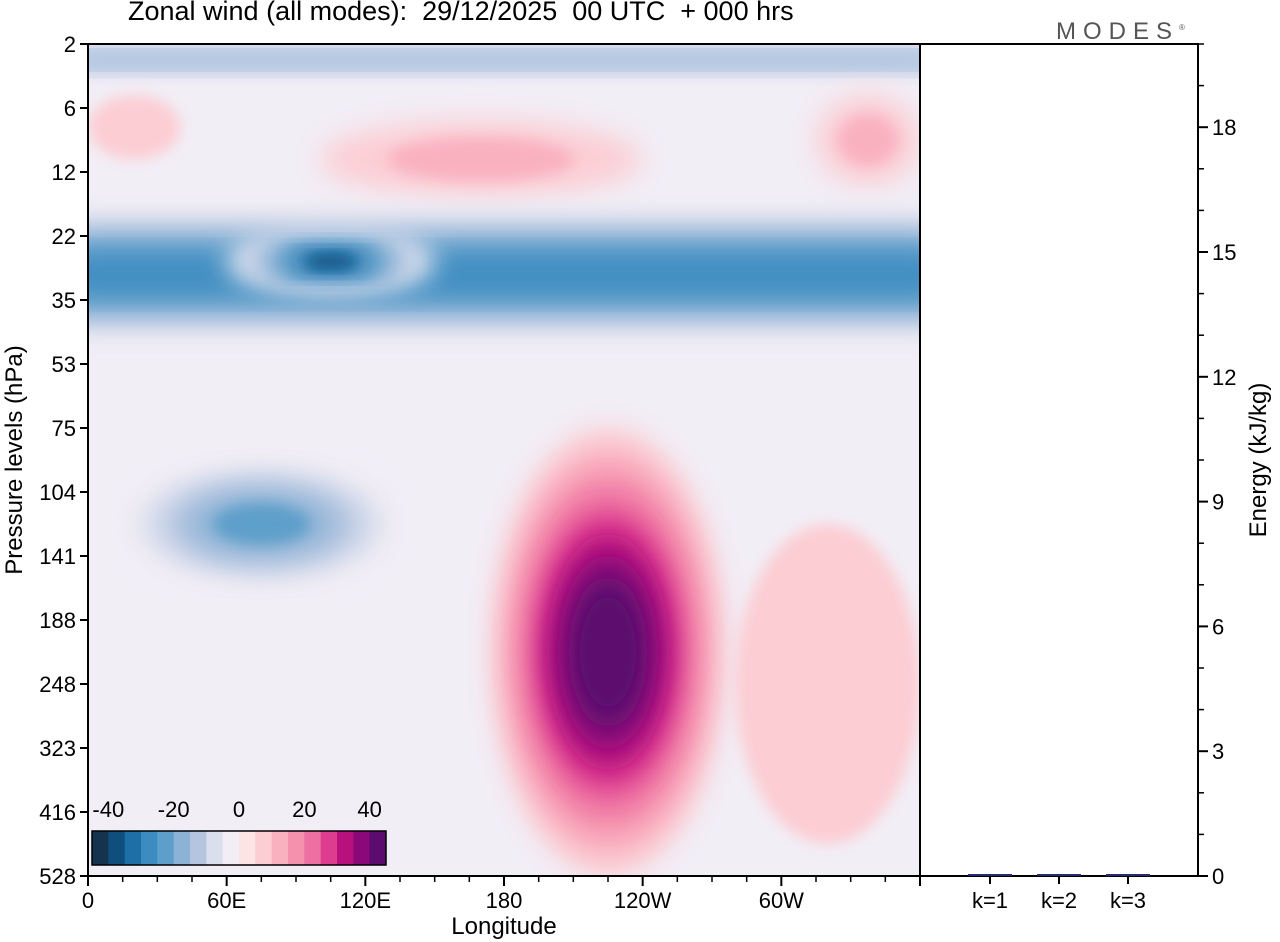  What do you see at coordinates (1217, 466) in the screenshot?
I see `energy-axis: 0 3 6 9 12 15 18` at bounding box center [1217, 466].